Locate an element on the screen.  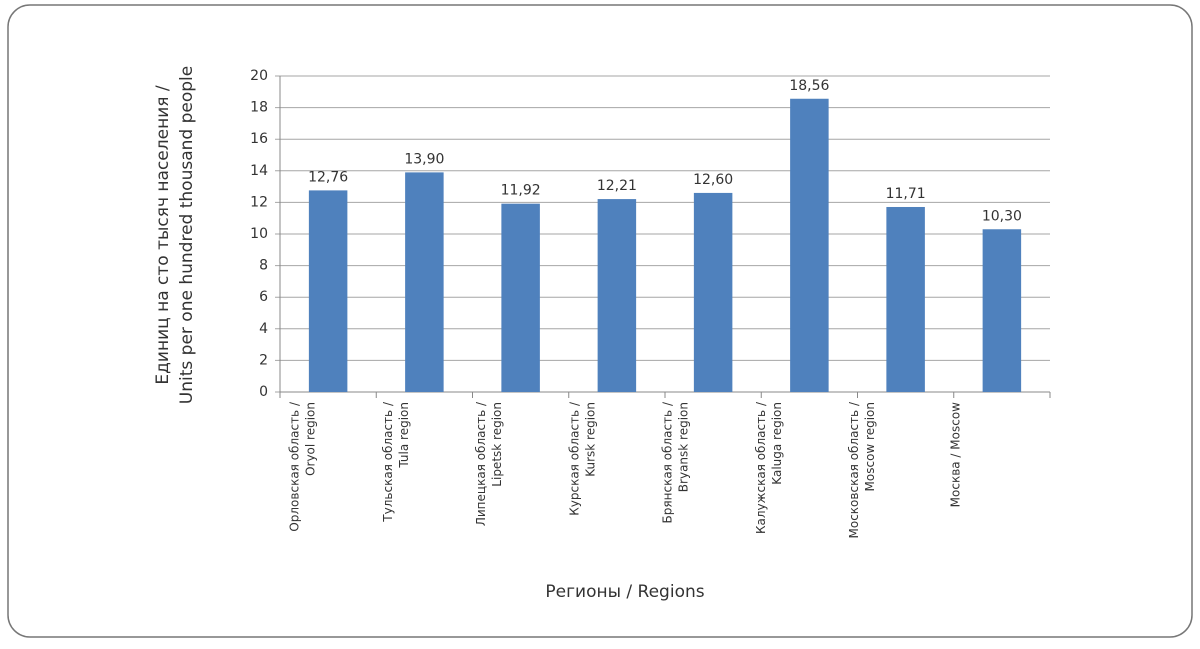
y-tick-label: 18 is located at coordinates (259, 108).